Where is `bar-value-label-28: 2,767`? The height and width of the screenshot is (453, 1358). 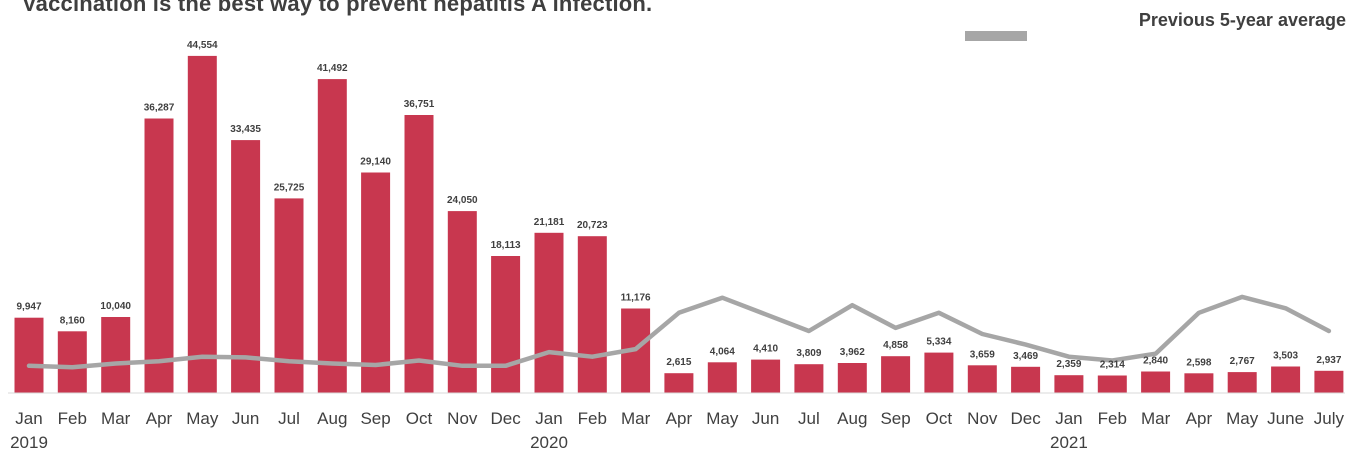 bar-value-label-28: 2,767 is located at coordinates (1242, 361).